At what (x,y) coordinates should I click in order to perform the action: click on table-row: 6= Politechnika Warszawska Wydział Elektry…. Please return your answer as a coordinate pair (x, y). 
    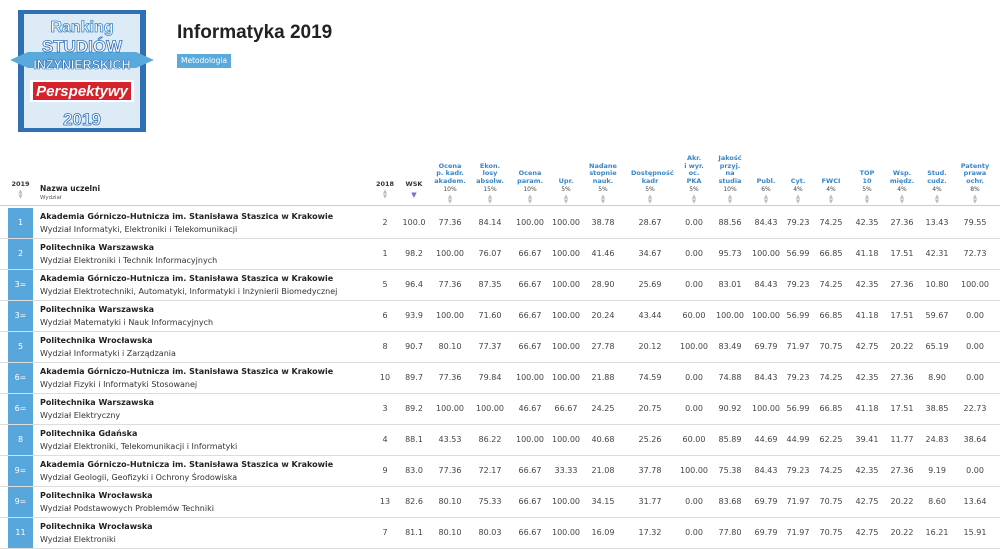
    Looking at the image, I should click on (500, 409).